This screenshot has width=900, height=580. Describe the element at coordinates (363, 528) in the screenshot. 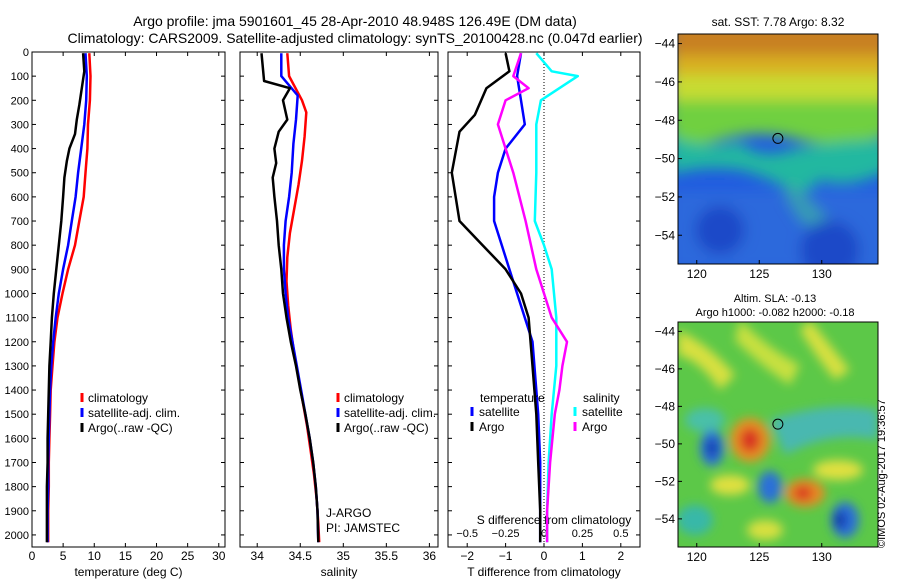

I see `annotation: PI: JAMSTEC` at that location.